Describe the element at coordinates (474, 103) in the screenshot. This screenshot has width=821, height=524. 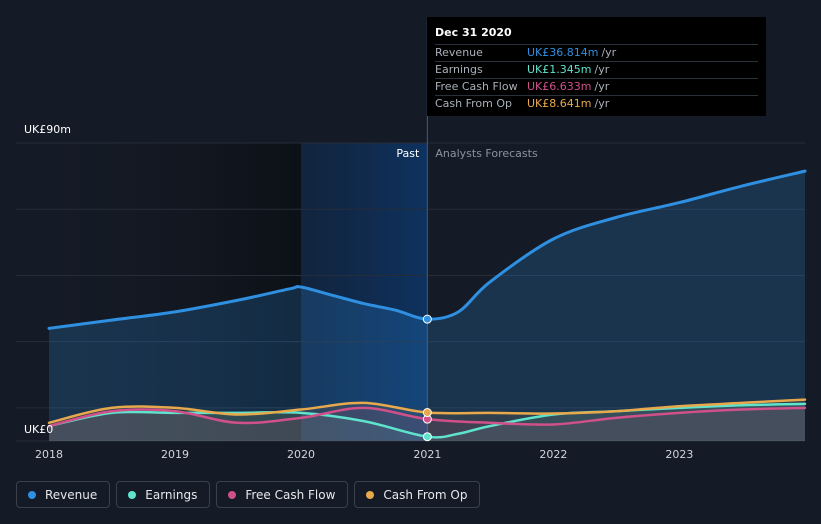
I see `tooltip-row-label: Cash From Op` at that location.